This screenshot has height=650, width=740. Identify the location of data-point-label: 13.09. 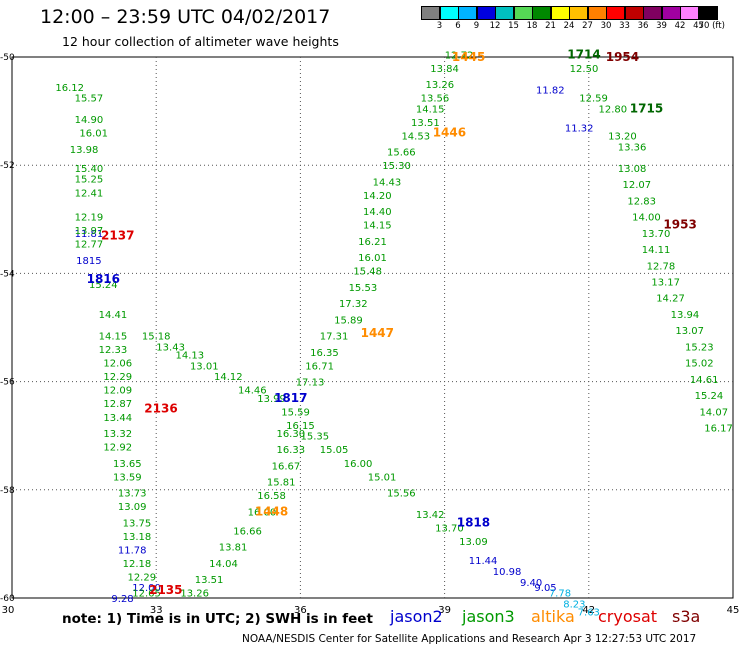
(473, 542).